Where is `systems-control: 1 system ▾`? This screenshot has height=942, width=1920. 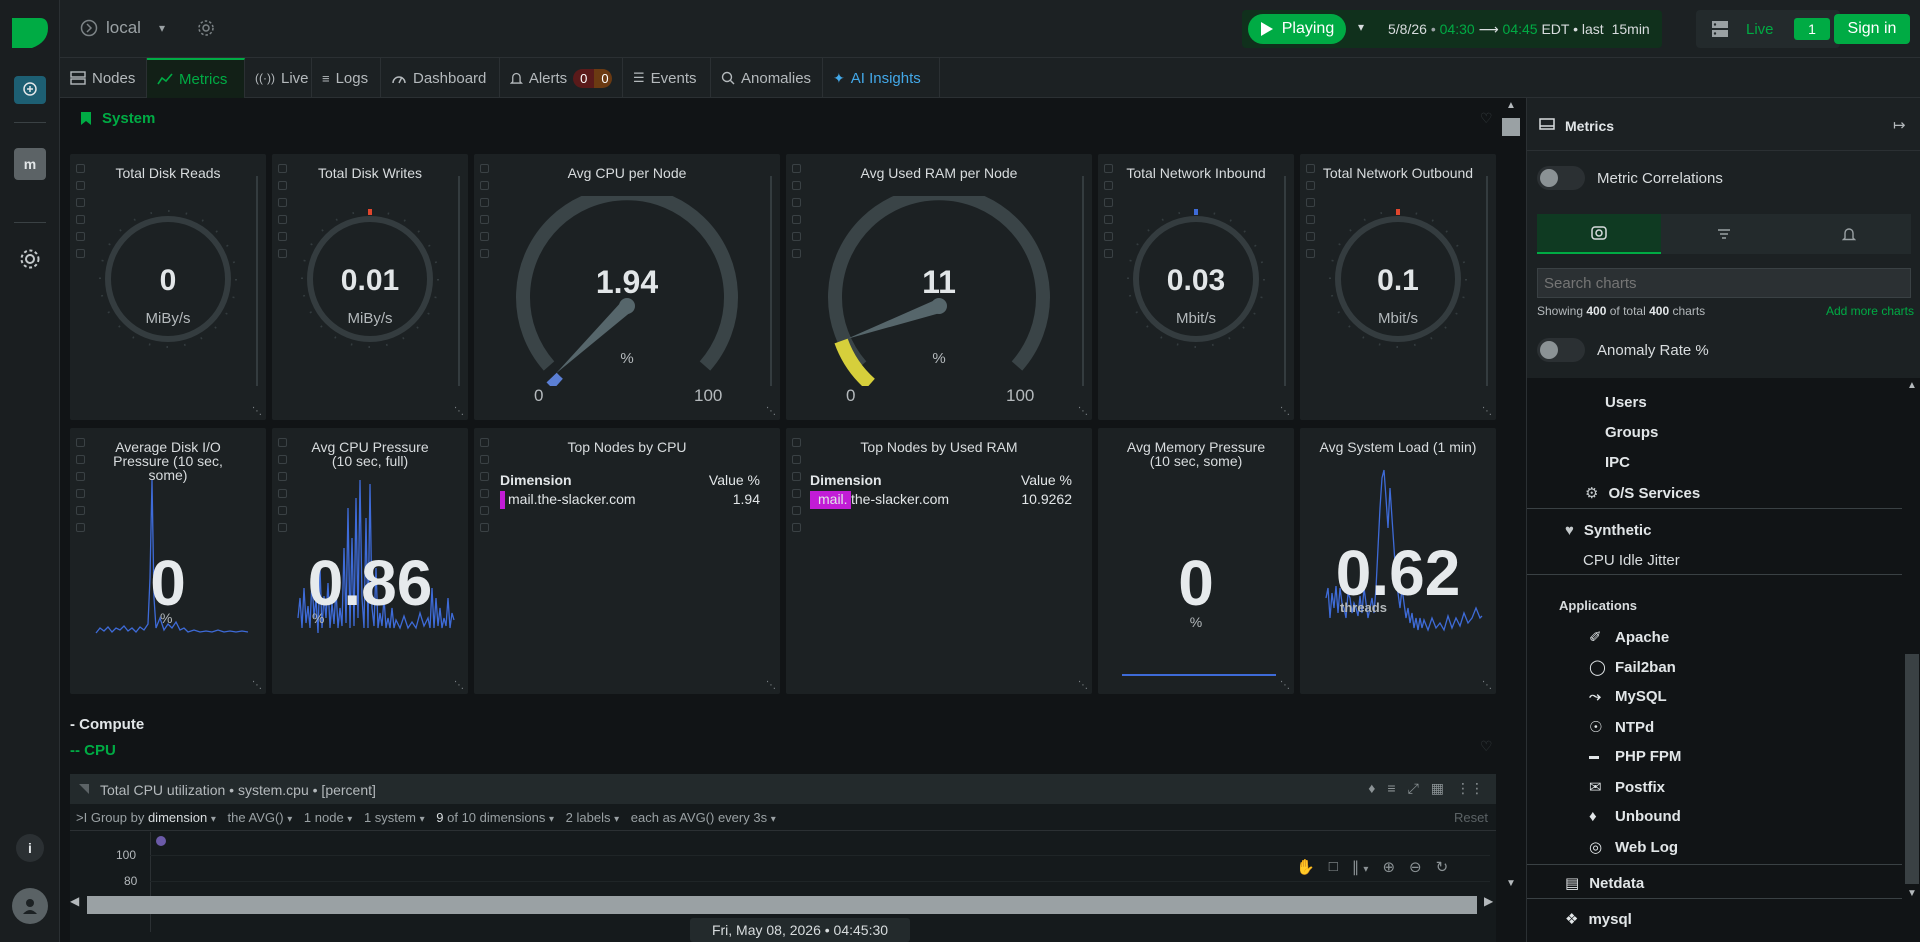
systems-control: 1 system ▾ is located at coordinates (394, 817).